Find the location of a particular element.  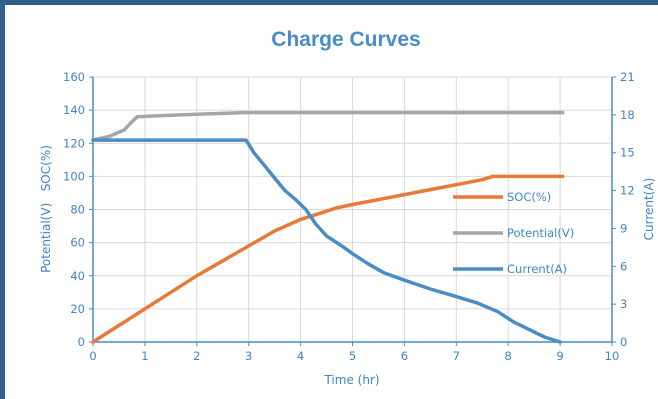

y-right-tick-label: 0 is located at coordinates (623, 342).